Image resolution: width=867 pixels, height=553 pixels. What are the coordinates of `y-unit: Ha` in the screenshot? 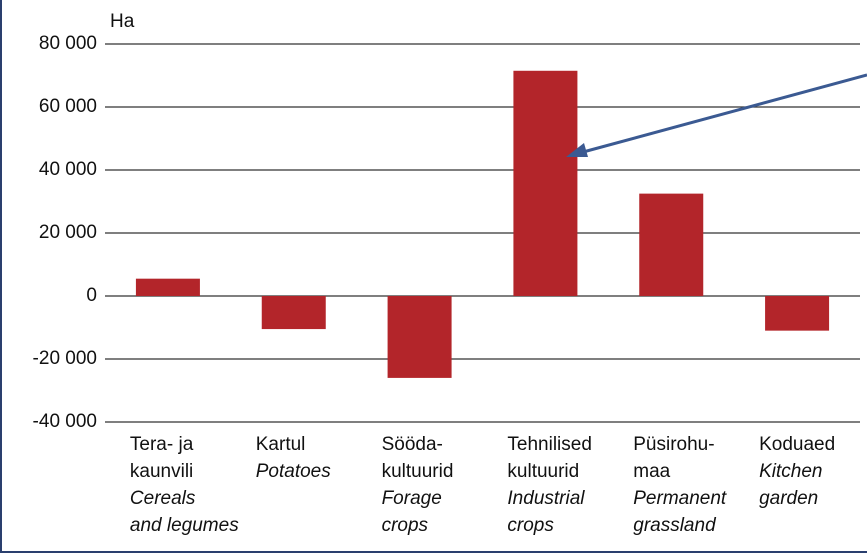 It's located at (122, 21).